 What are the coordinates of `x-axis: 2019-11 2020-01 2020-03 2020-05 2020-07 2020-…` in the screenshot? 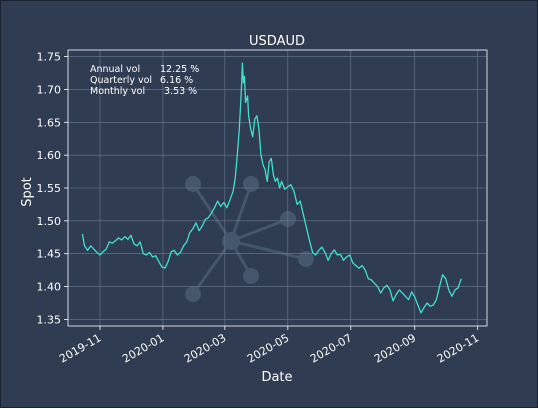 It's located at (269, 346).